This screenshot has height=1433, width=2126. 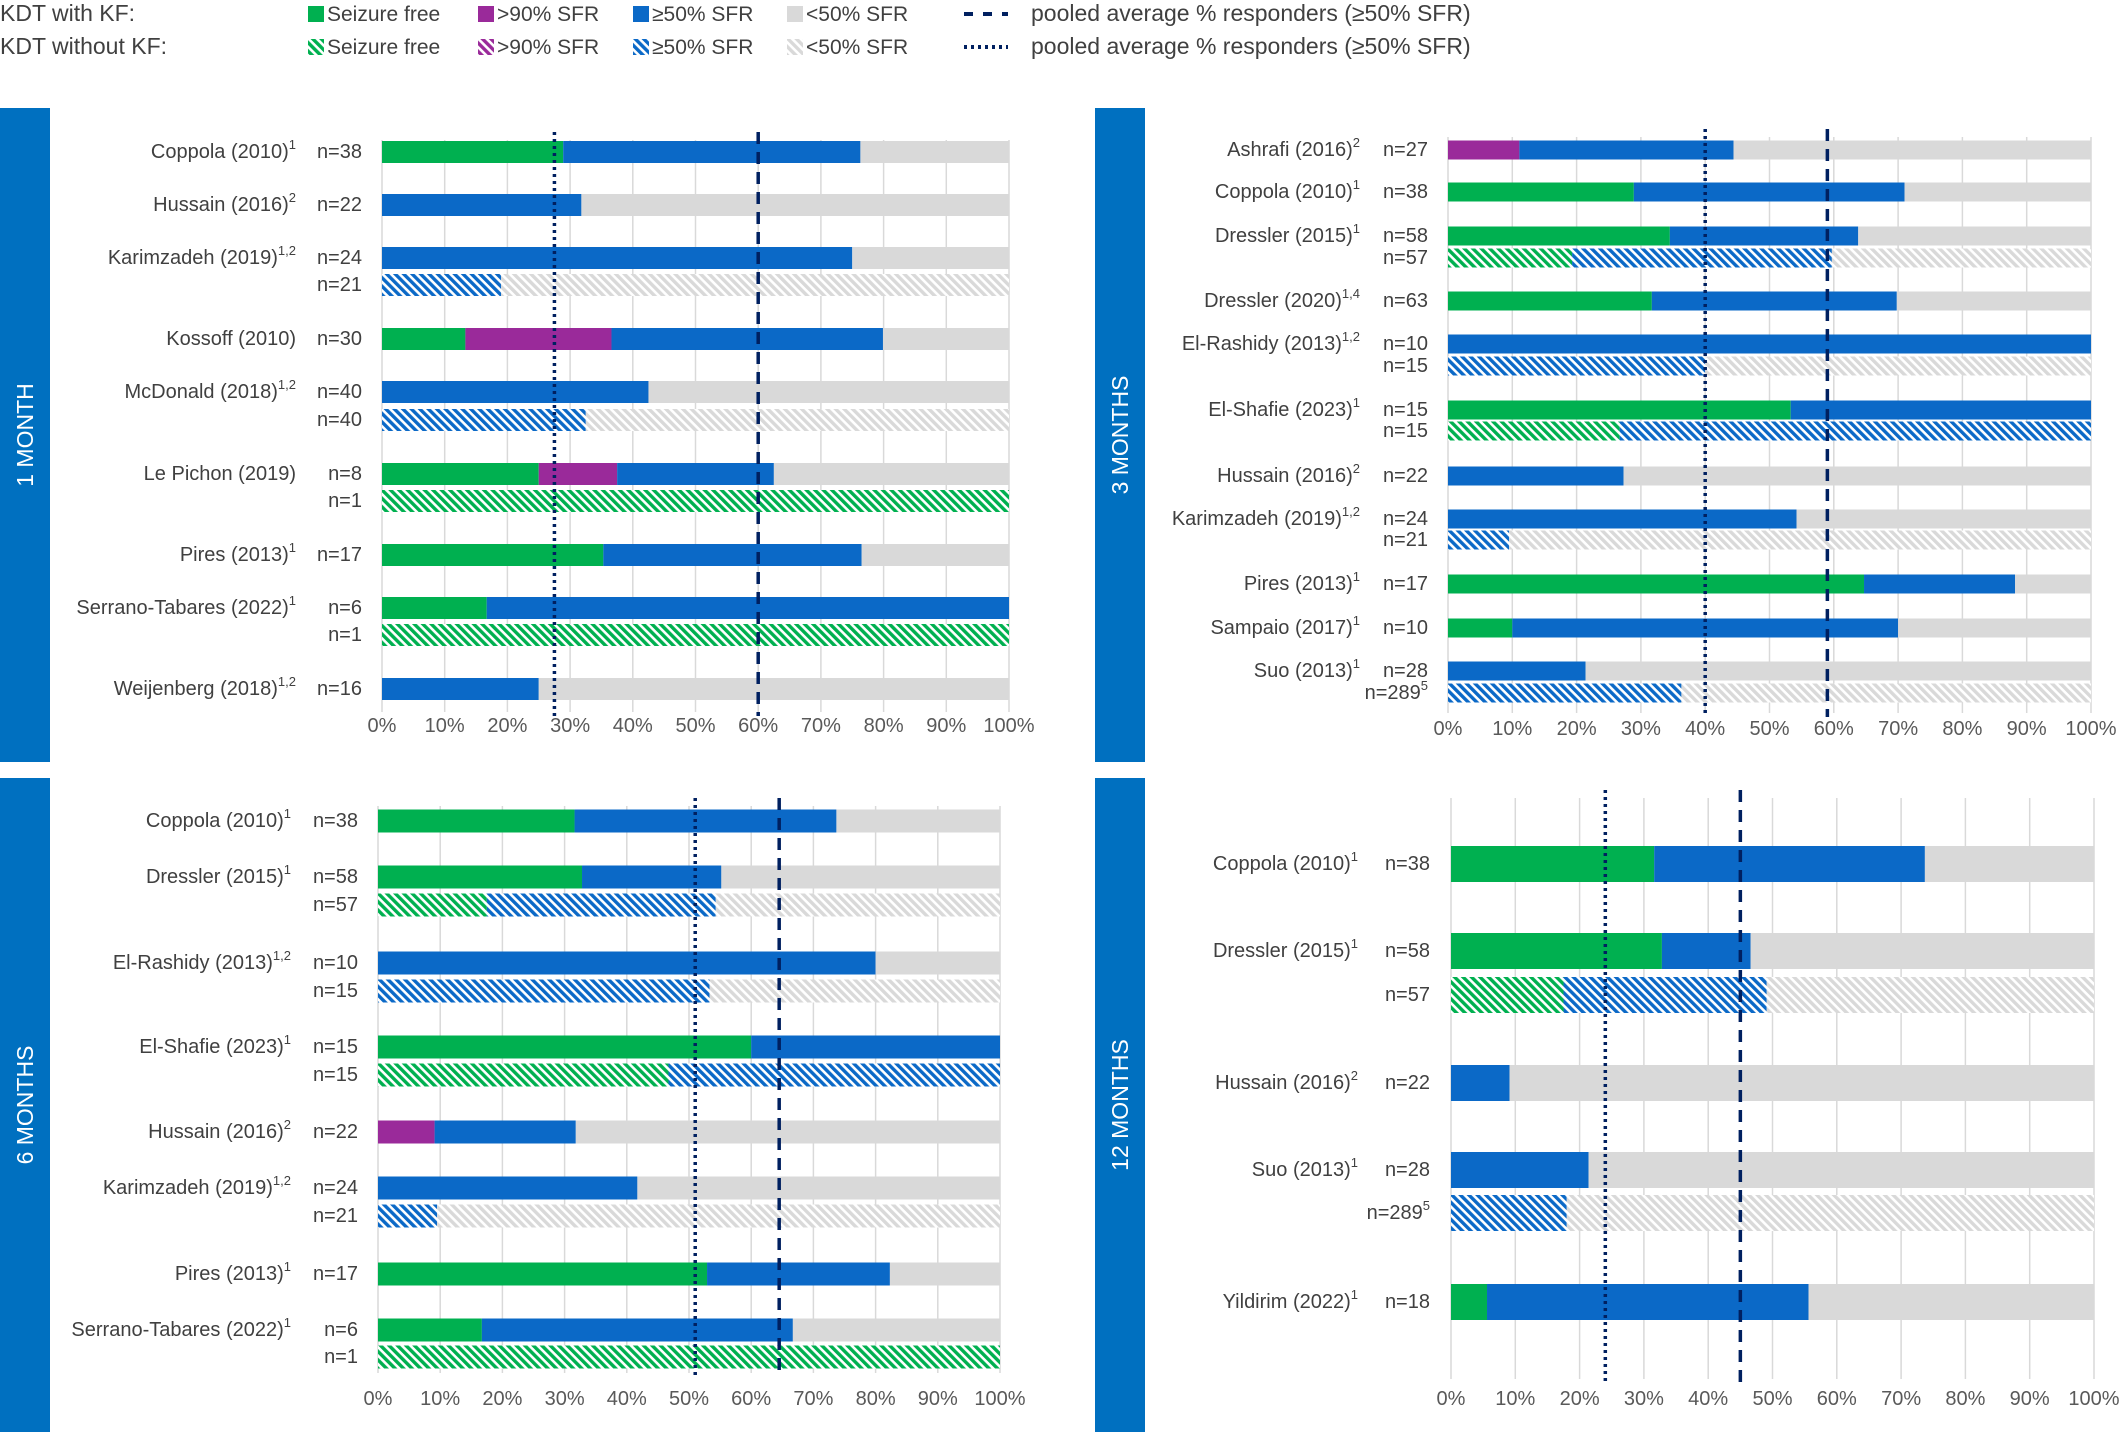 What do you see at coordinates (215, 1045) in the screenshot?
I see `study-name: El-Shafie (2023)1` at bounding box center [215, 1045].